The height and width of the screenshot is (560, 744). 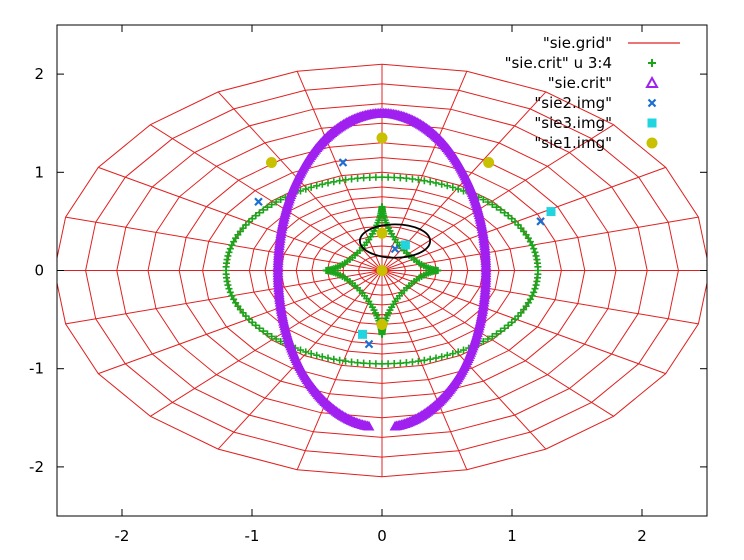 I want to click on legend-label: "sie.crit" u 3:4, so click(x=558, y=63).